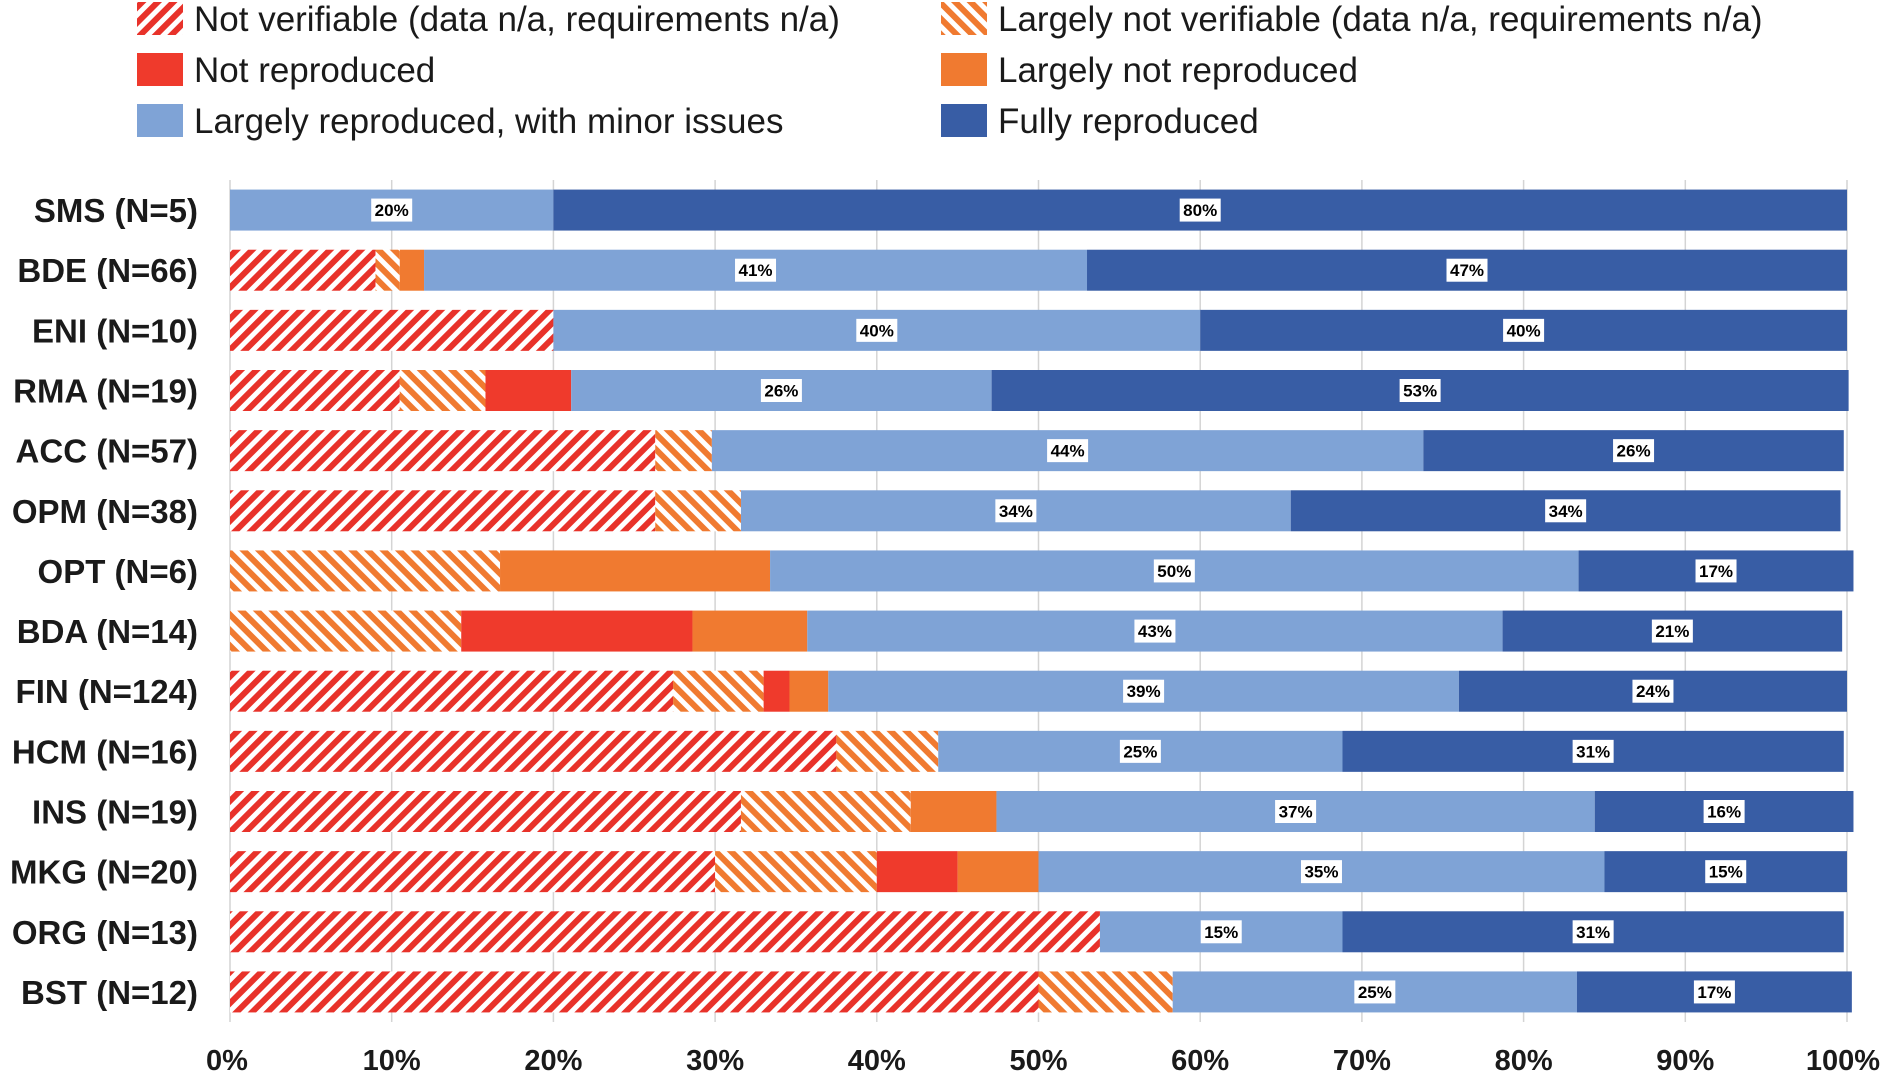 The width and height of the screenshot is (1885, 1078). I want to click on data-label: 16%, so click(1724, 812).